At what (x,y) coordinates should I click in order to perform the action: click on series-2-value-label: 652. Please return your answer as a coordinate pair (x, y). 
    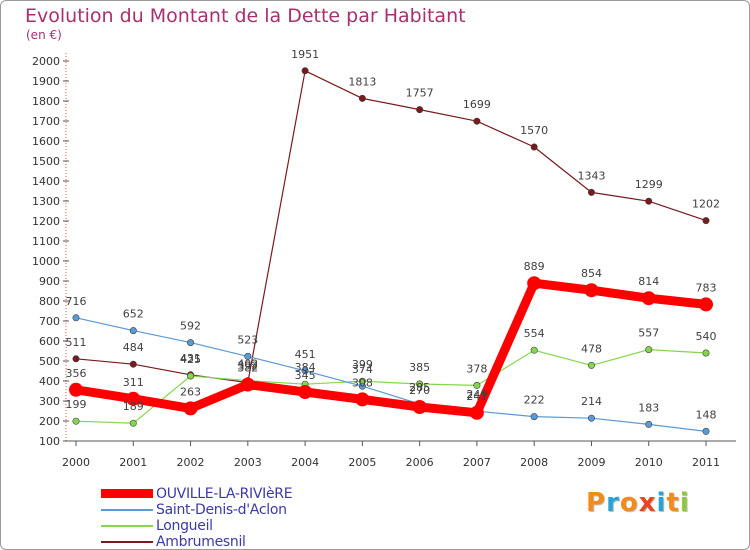
    Looking at the image, I should click on (133, 314).